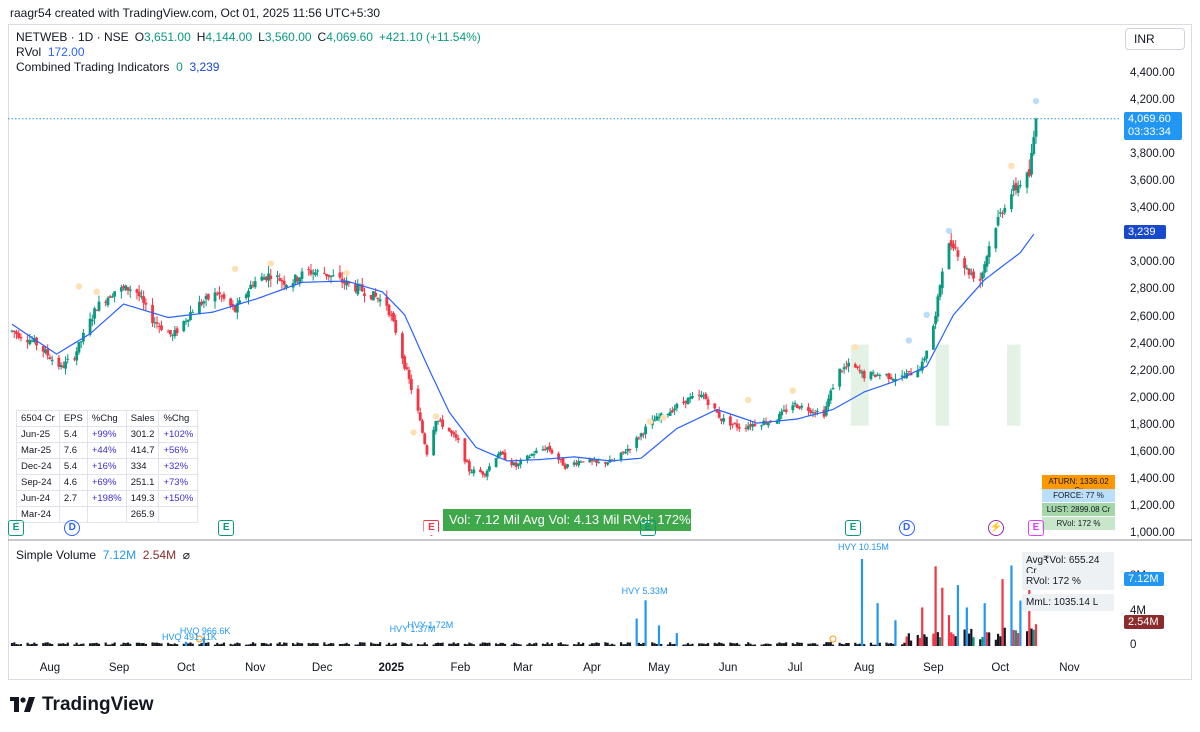 This screenshot has width=1200, height=732. What do you see at coordinates (38, 418) in the screenshot?
I see `table-header-cell: 6504 Cr` at bounding box center [38, 418].